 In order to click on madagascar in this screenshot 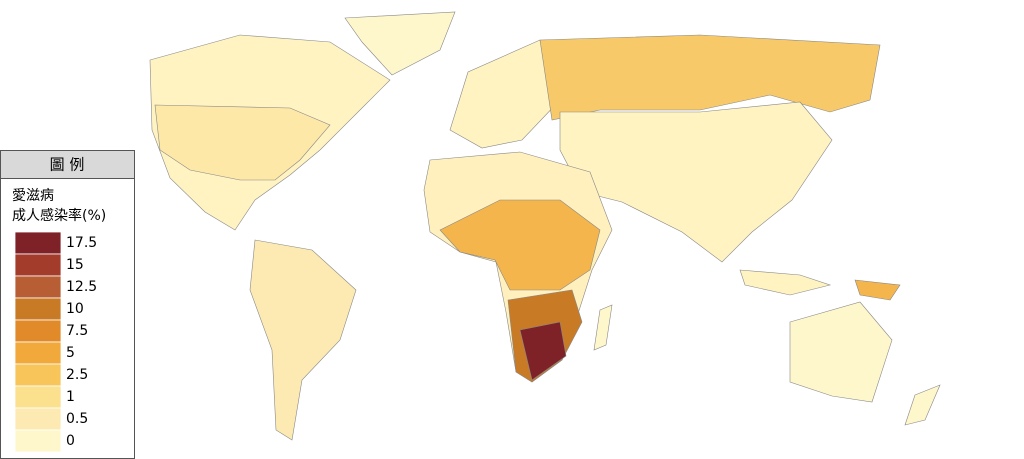, I will do `click(603, 327)`.